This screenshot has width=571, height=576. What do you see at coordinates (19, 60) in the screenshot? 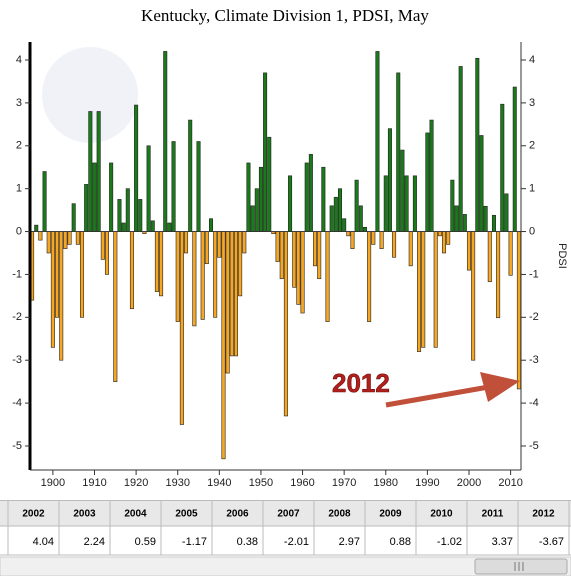
I see `y-tick-label: 4` at bounding box center [19, 60].